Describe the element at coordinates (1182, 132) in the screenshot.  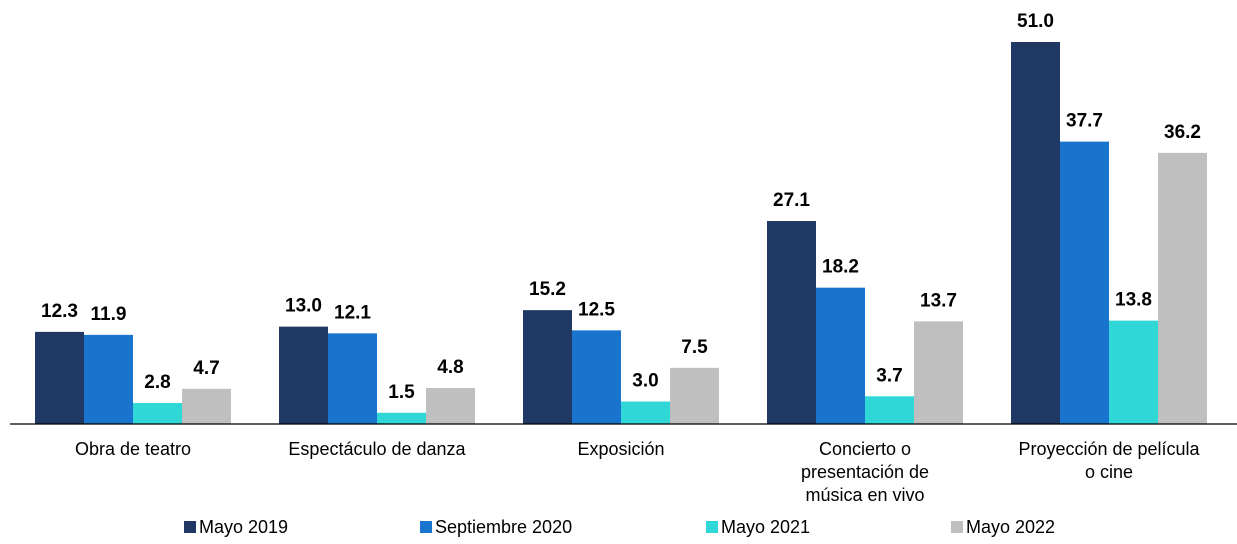
I see `value-label: 36.2` at that location.